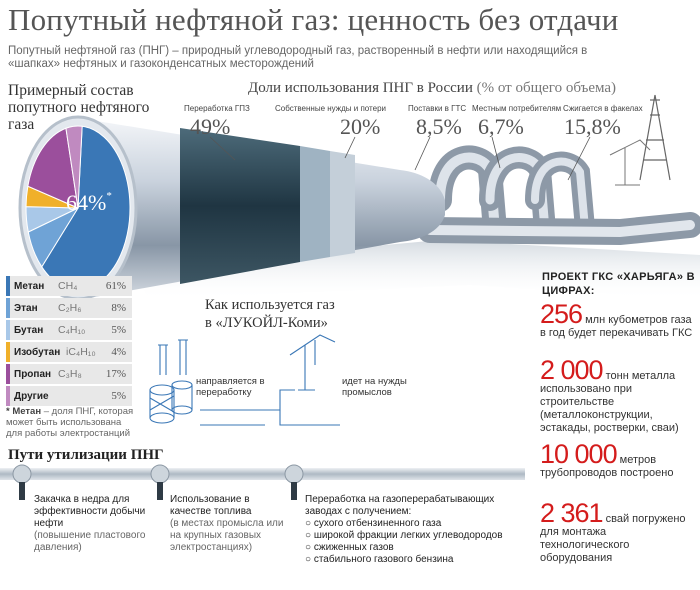 The width and height of the screenshot is (700, 590). What do you see at coordinates (636, 460) in the screenshot?
I see `stat-inline: метров` at bounding box center [636, 460].